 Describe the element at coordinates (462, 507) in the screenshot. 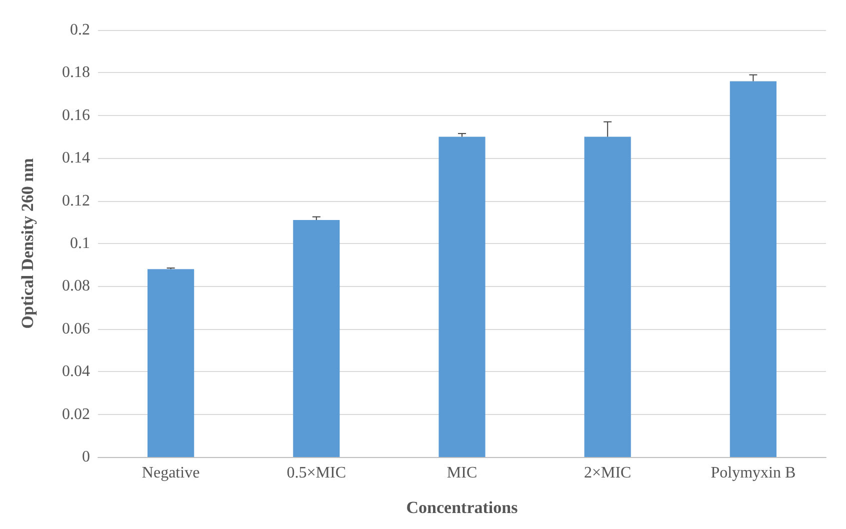

I see `x-axis-title: Concentrations` at that location.